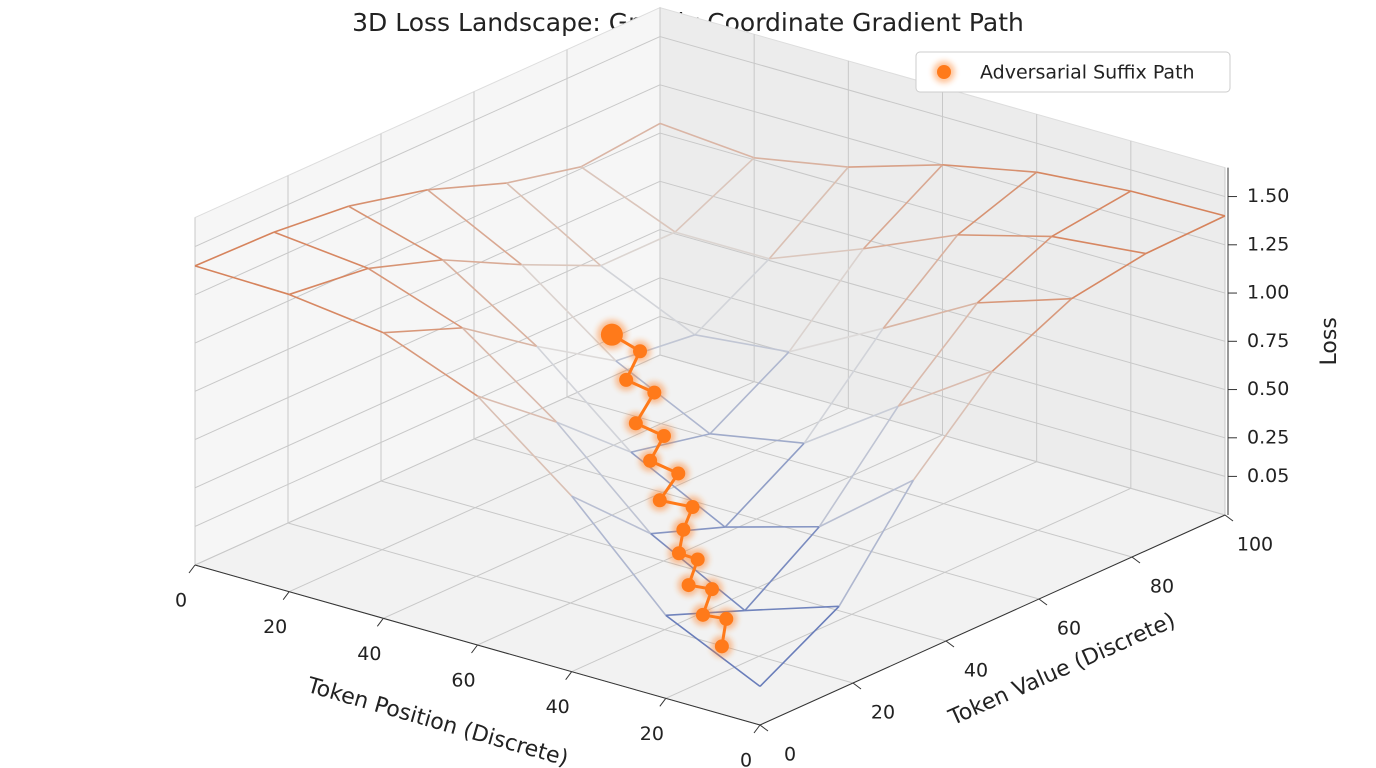 The height and width of the screenshot is (768, 1376). Describe the element at coordinates (1255, 545) in the screenshot. I see `y-tick-label: 100` at that location.